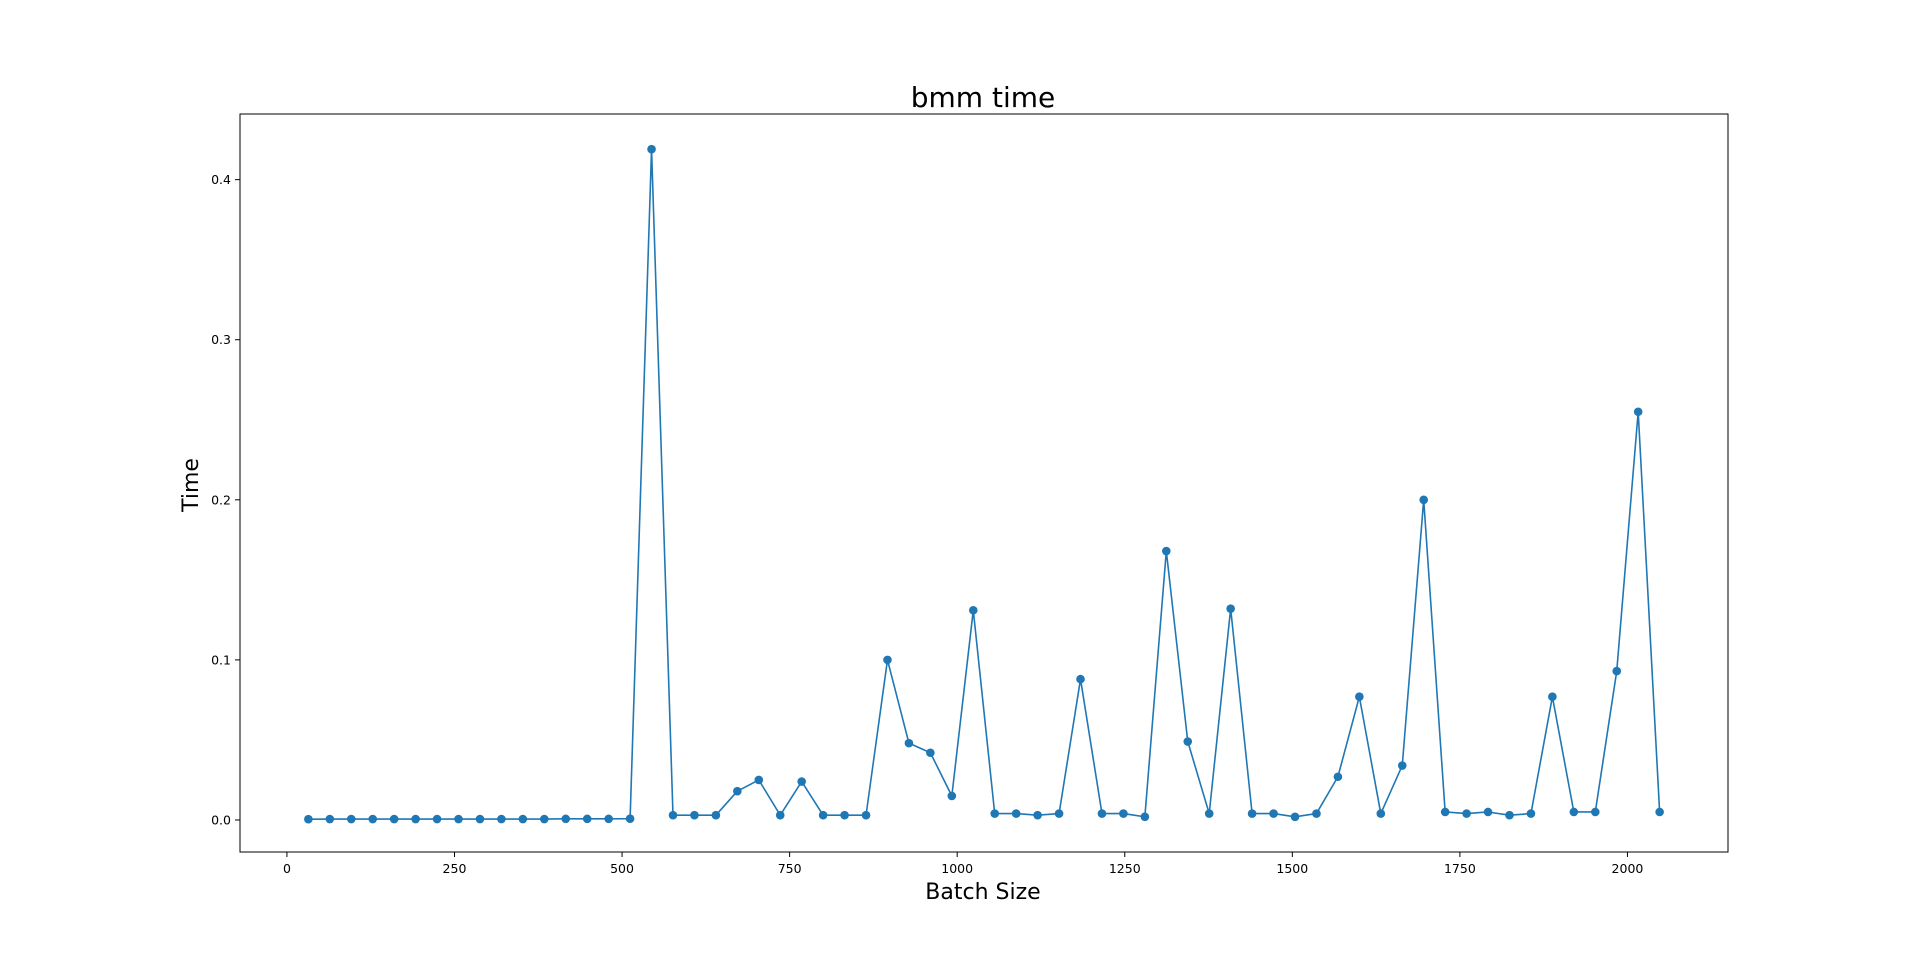 The height and width of the screenshot is (957, 1907). I want to click on y-tick-label: 0.3, so click(221, 339).